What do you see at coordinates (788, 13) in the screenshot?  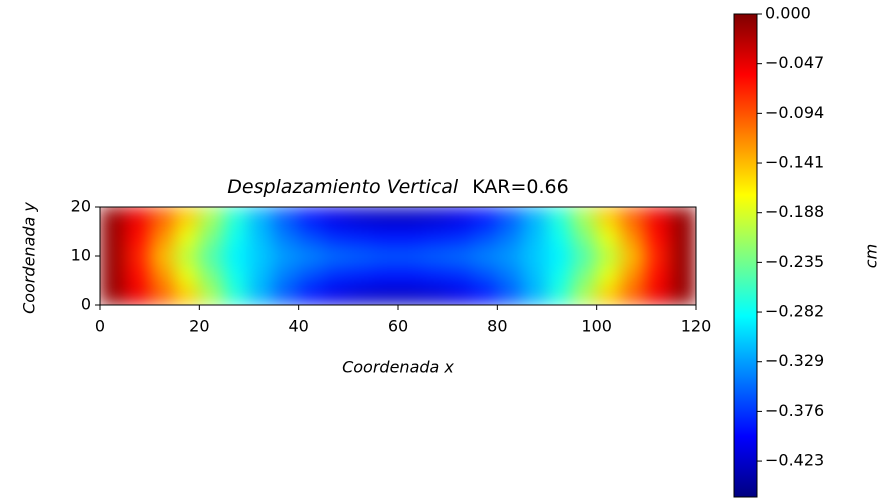 I see `colorbar-tick-label: 0.000` at bounding box center [788, 13].